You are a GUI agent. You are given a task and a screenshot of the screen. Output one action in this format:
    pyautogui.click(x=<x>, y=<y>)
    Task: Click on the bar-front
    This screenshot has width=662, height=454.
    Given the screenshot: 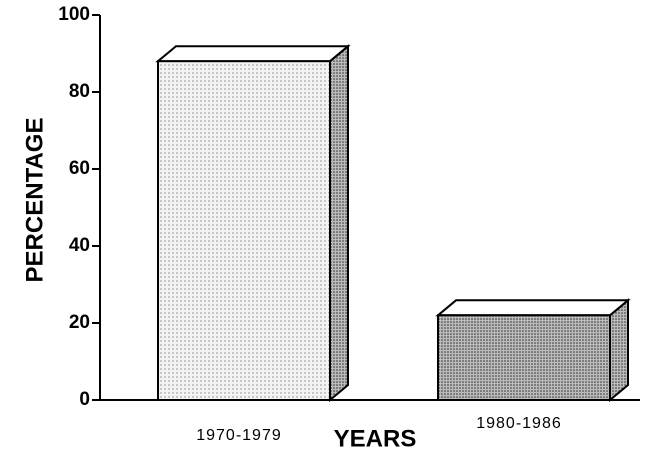 What is the action you would take?
    pyautogui.click(x=524, y=357)
    